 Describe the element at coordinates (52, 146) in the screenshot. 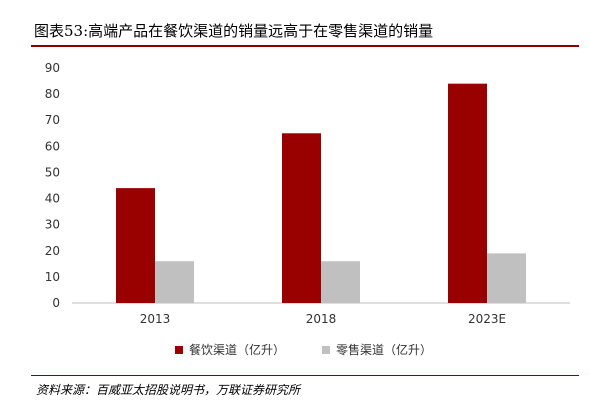

I see `y-tick-label: 60` at that location.